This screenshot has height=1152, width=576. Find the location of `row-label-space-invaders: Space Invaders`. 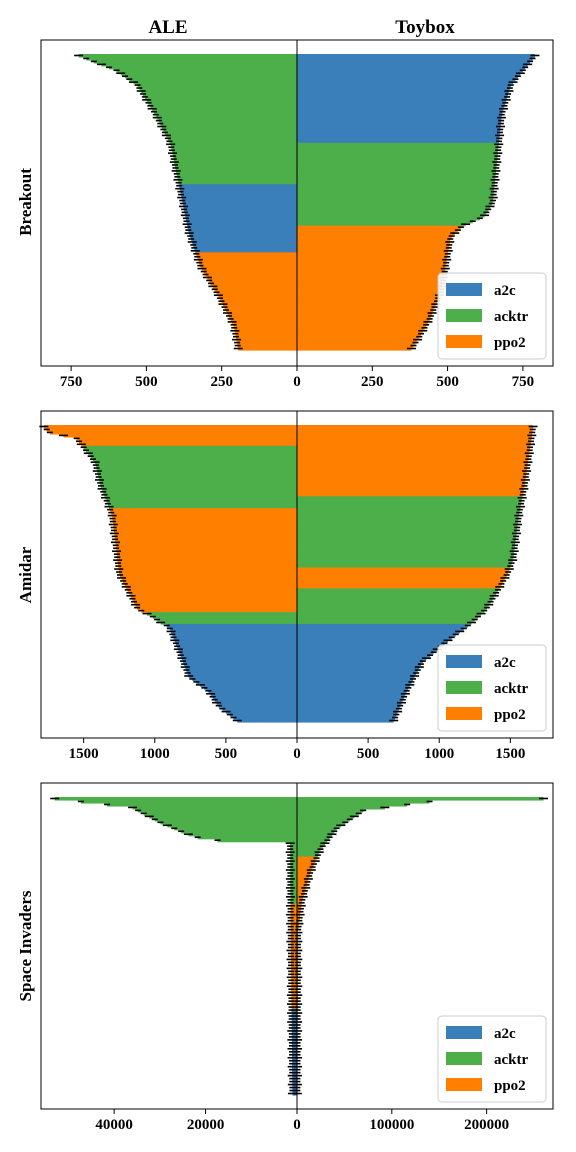

row-label-space-invaders: Space Invaders is located at coordinates (25, 945).